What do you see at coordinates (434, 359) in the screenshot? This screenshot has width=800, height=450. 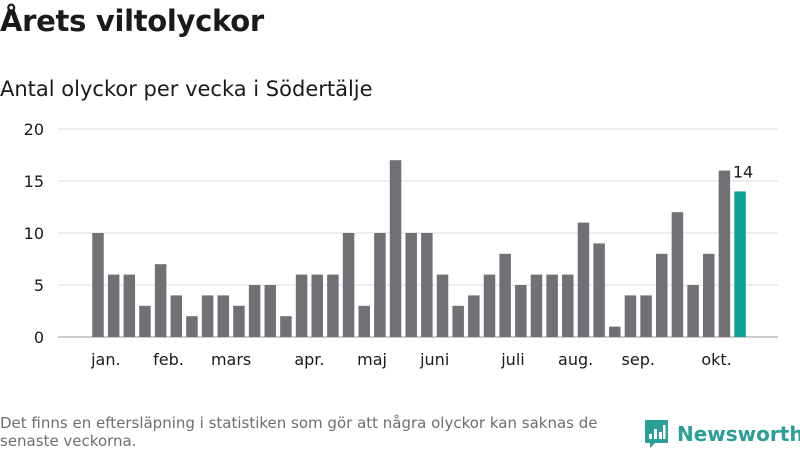 I see `x-tick-label: juni` at bounding box center [434, 359].